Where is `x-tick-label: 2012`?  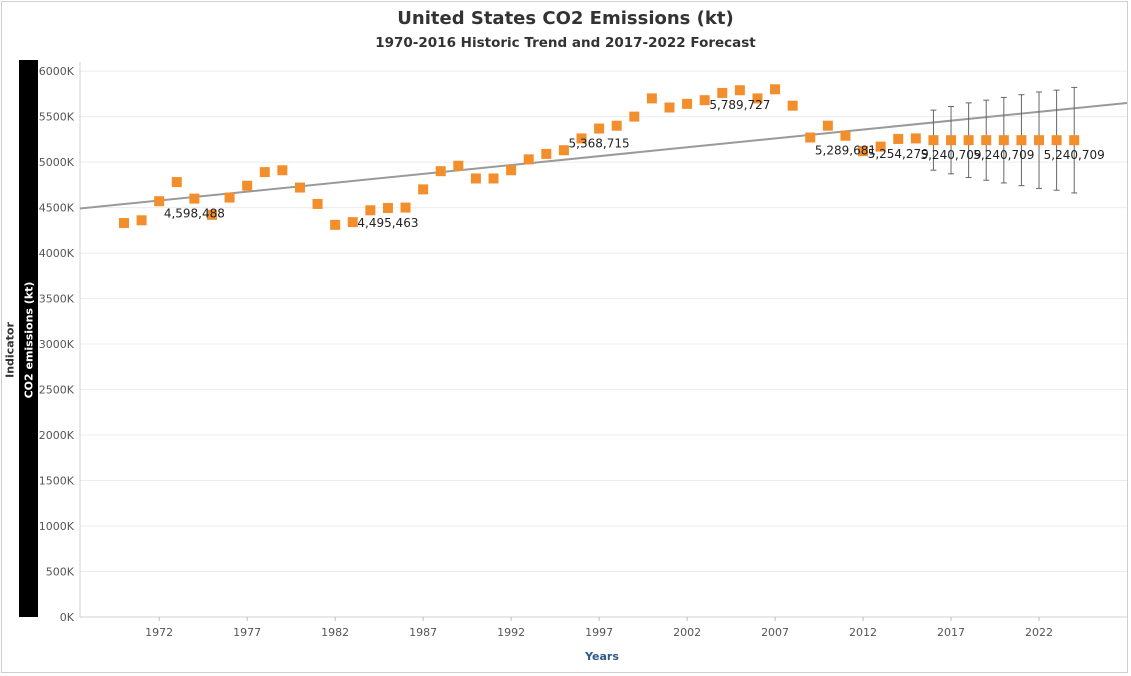 x-tick-label: 2012 is located at coordinates (863, 632).